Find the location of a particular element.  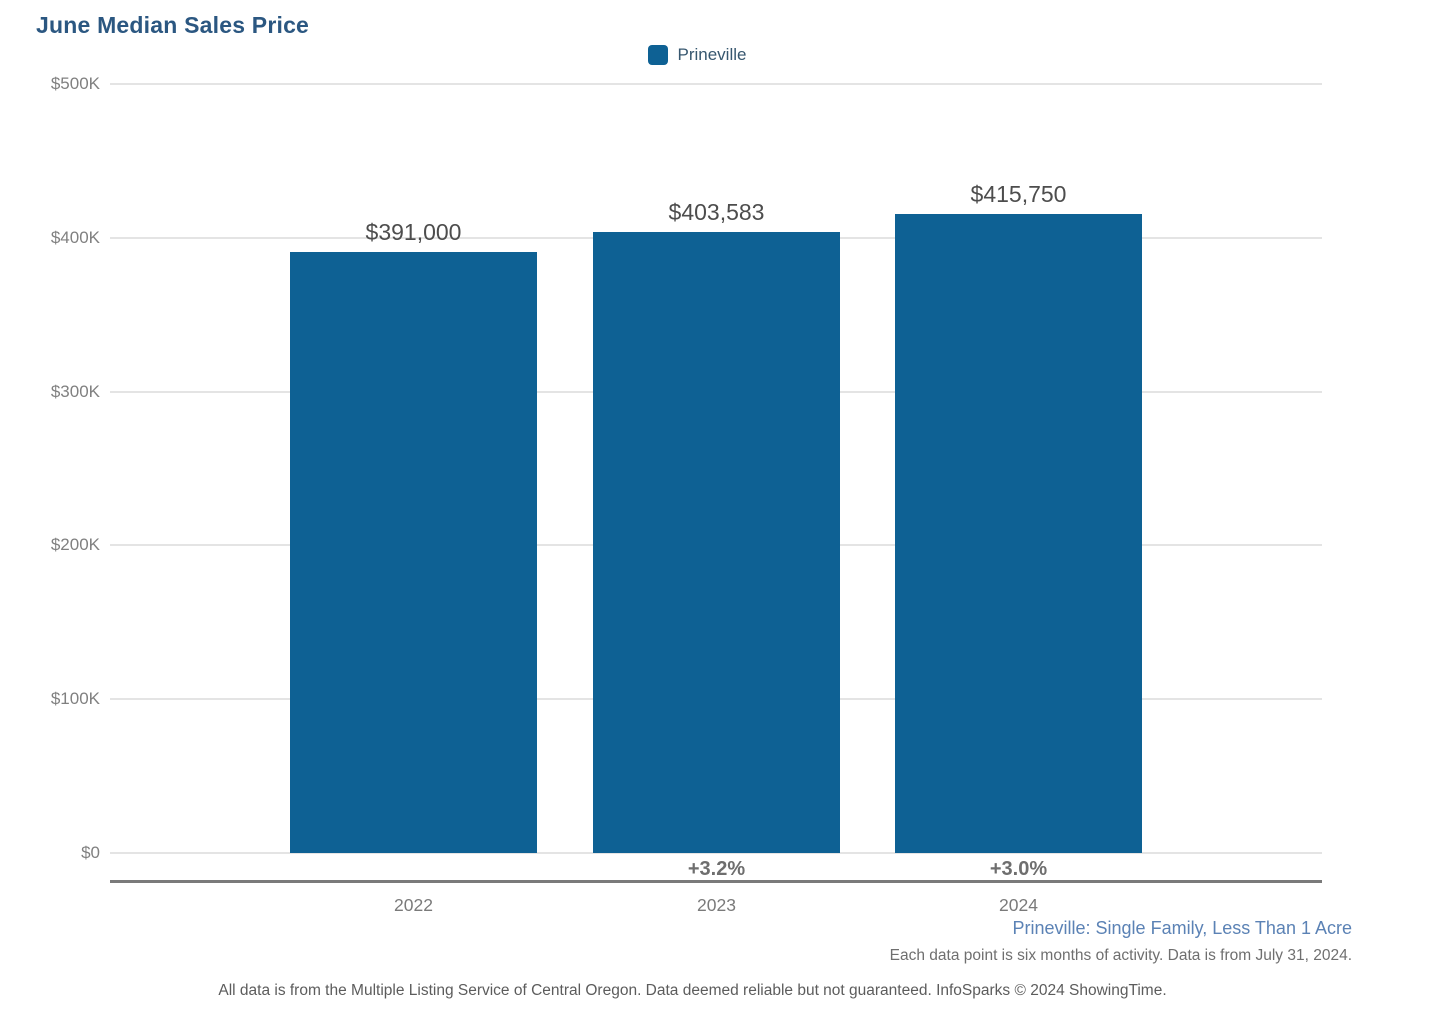

bar-2024 is located at coordinates (1018, 533).